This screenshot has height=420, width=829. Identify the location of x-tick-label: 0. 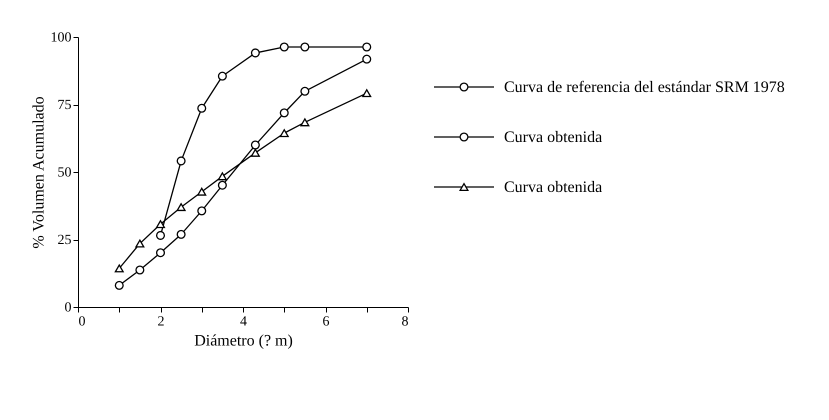
(82, 322).